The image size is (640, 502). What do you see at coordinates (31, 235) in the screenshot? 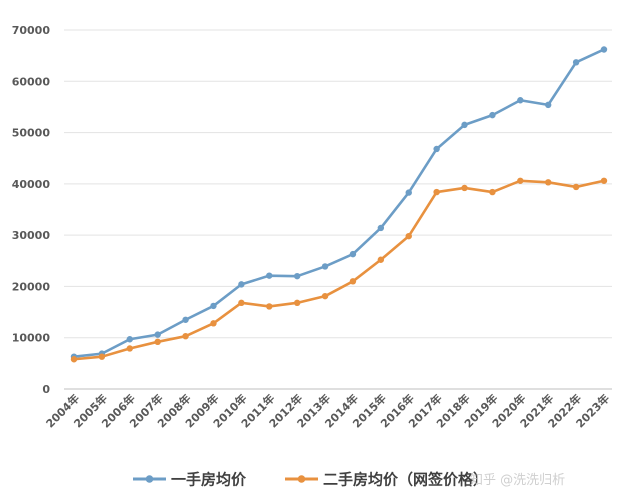
I see `y-tick-label: 30000` at bounding box center [31, 235].